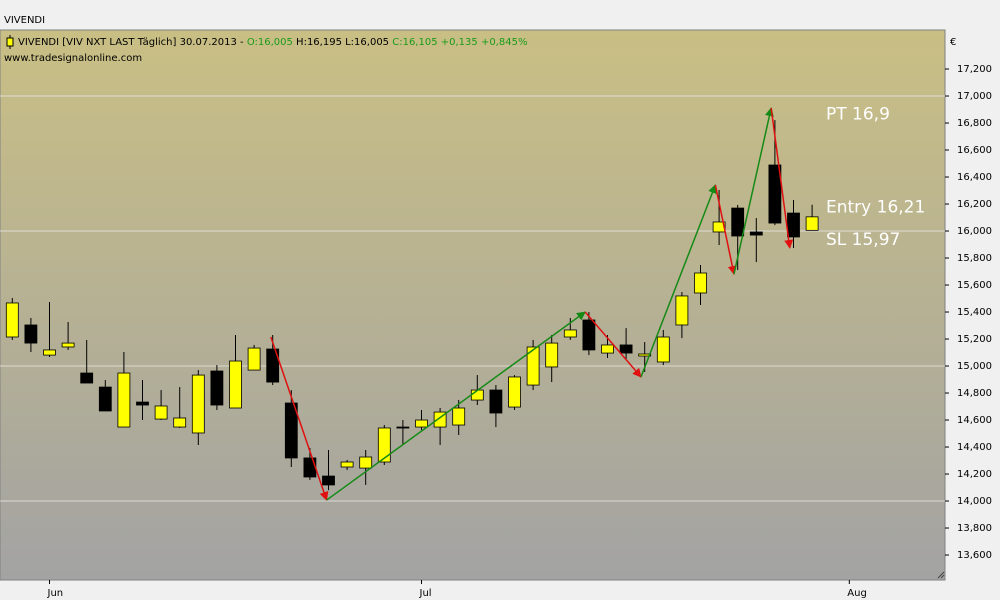 Image resolution: width=1000 pixels, height=600 pixels. Describe the element at coordinates (857, 593) in the screenshot. I see `x-tick-label: Aug` at that location.